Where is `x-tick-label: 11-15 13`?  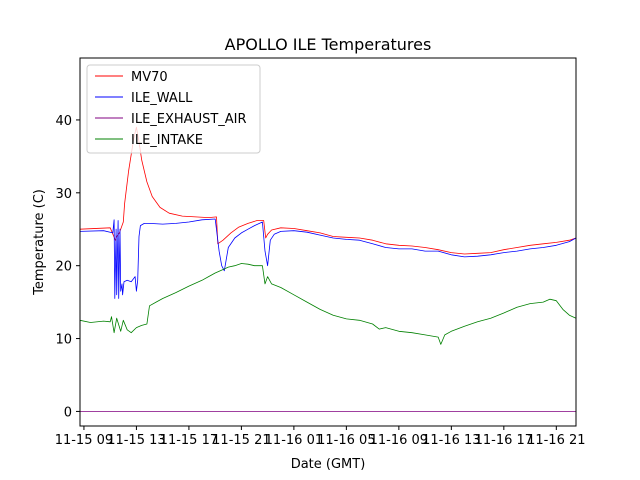 x-tick-label: 11-15 13 is located at coordinates (136, 440).